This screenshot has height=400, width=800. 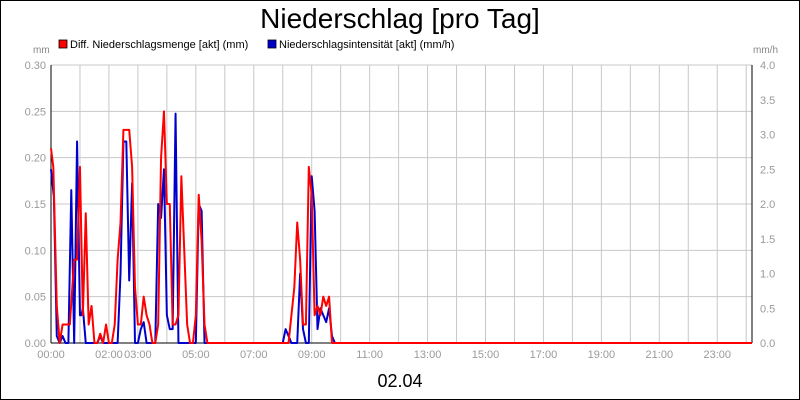 I want to click on x-tick-label: 21:00, so click(x=660, y=355).